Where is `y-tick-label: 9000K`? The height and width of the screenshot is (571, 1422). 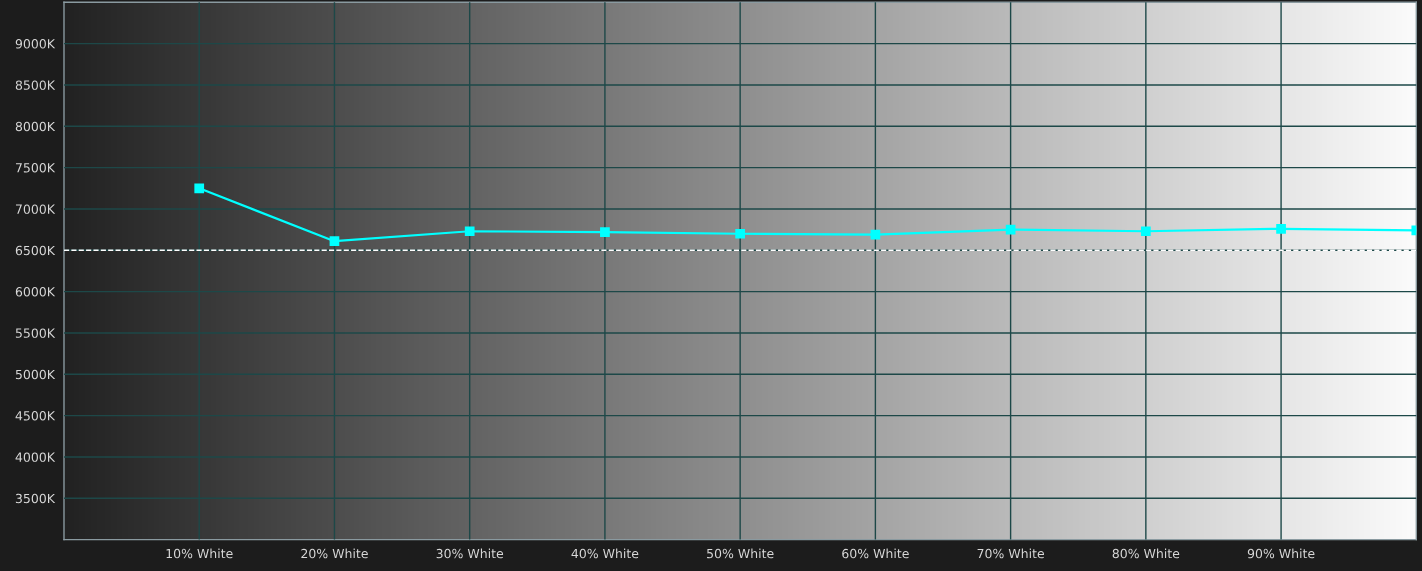
y-tick-label: 9000K is located at coordinates (35, 44).